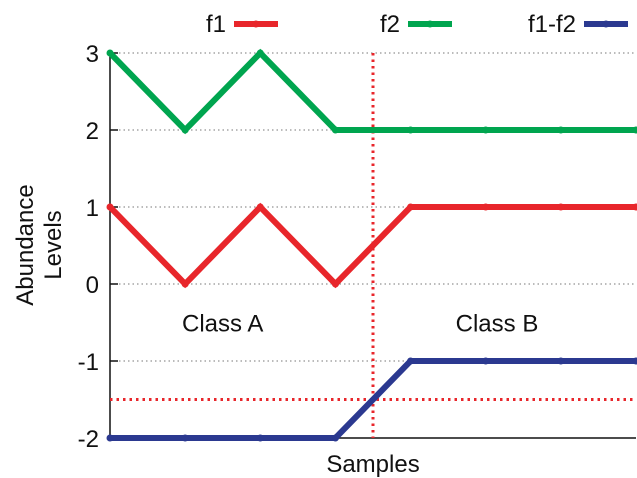  What do you see at coordinates (552, 24) in the screenshot?
I see `legend-label: f1-f2` at bounding box center [552, 24].